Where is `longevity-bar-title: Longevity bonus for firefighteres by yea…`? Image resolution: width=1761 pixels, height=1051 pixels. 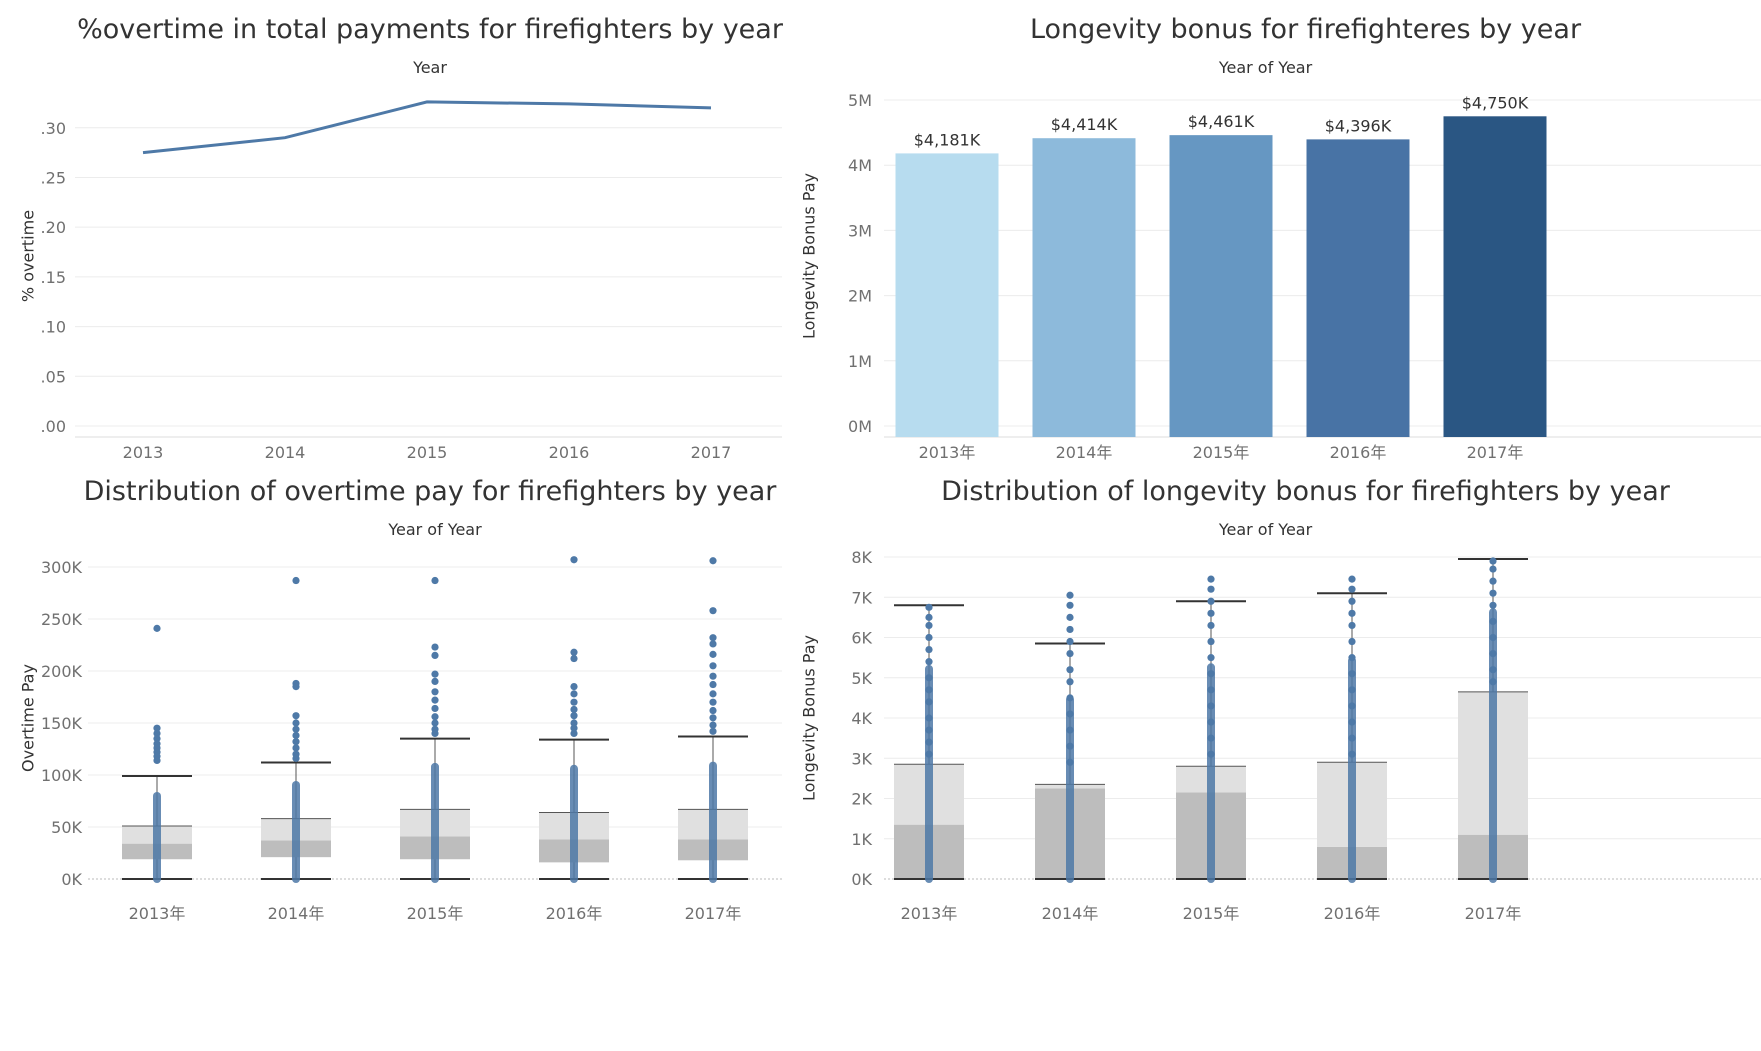
longevity-bar-title: Longevity bonus for firefighteres by yea… is located at coordinates (1305, 29).